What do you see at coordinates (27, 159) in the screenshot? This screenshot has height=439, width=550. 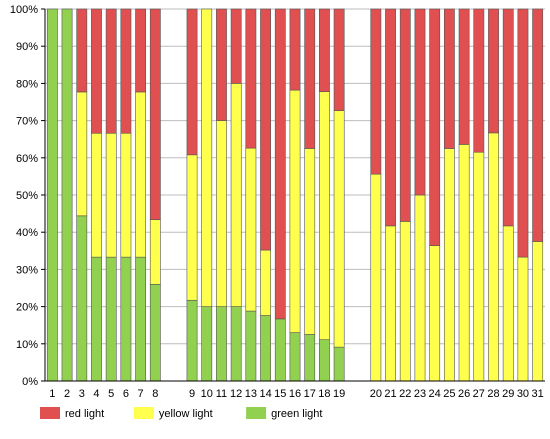 I see `y-tick-label: 60%` at bounding box center [27, 159].